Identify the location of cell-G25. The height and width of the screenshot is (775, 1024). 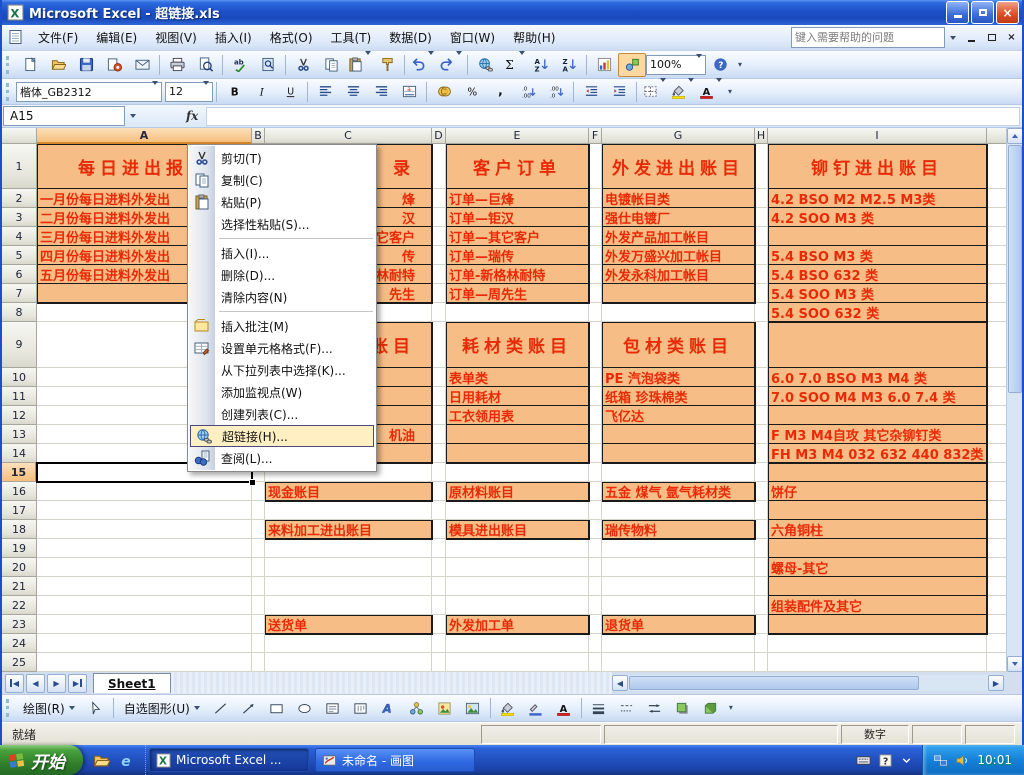
(678, 662).